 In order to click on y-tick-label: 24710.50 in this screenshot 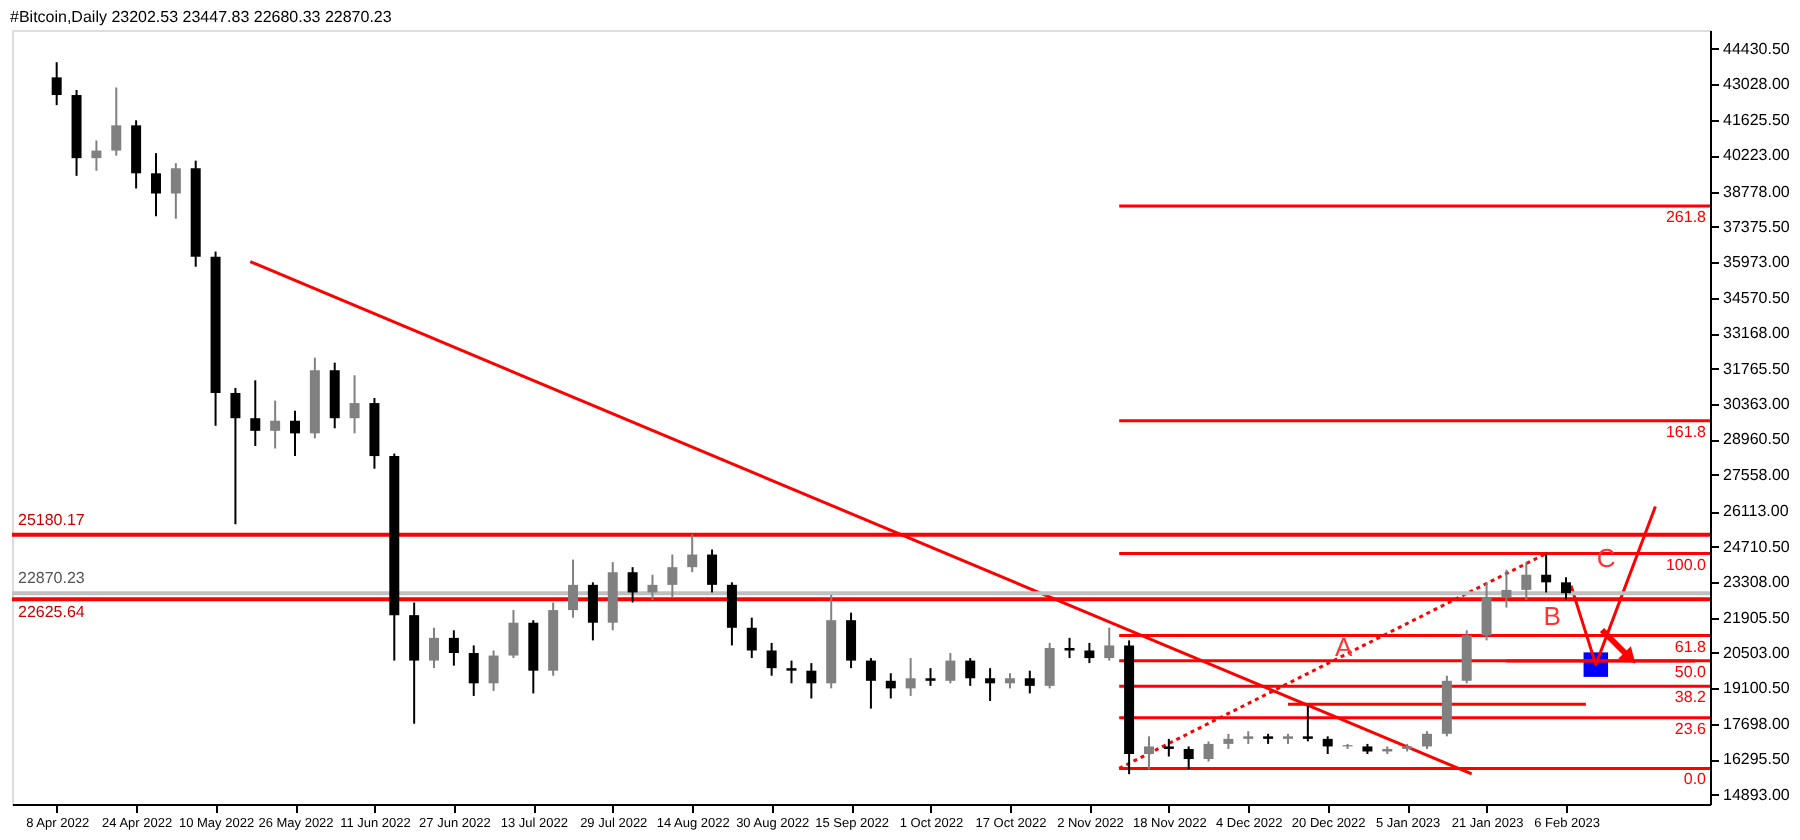, I will do `click(1757, 546)`.